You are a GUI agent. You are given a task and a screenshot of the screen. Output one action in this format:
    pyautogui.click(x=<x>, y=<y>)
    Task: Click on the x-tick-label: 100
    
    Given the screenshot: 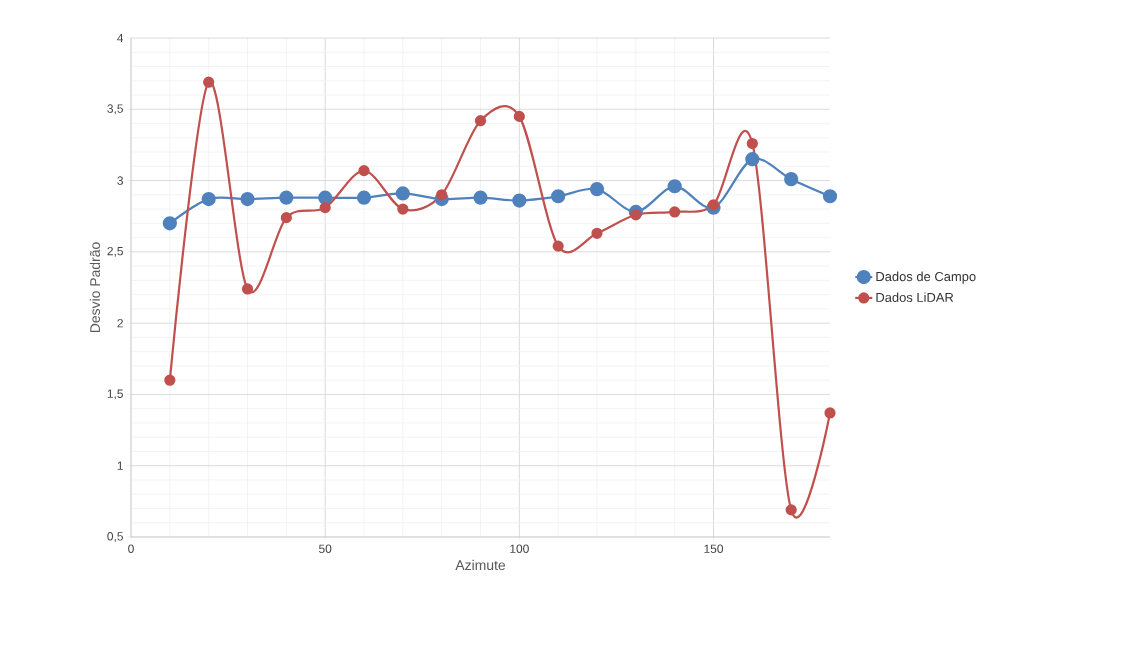 What is the action you would take?
    pyautogui.click(x=519, y=548)
    